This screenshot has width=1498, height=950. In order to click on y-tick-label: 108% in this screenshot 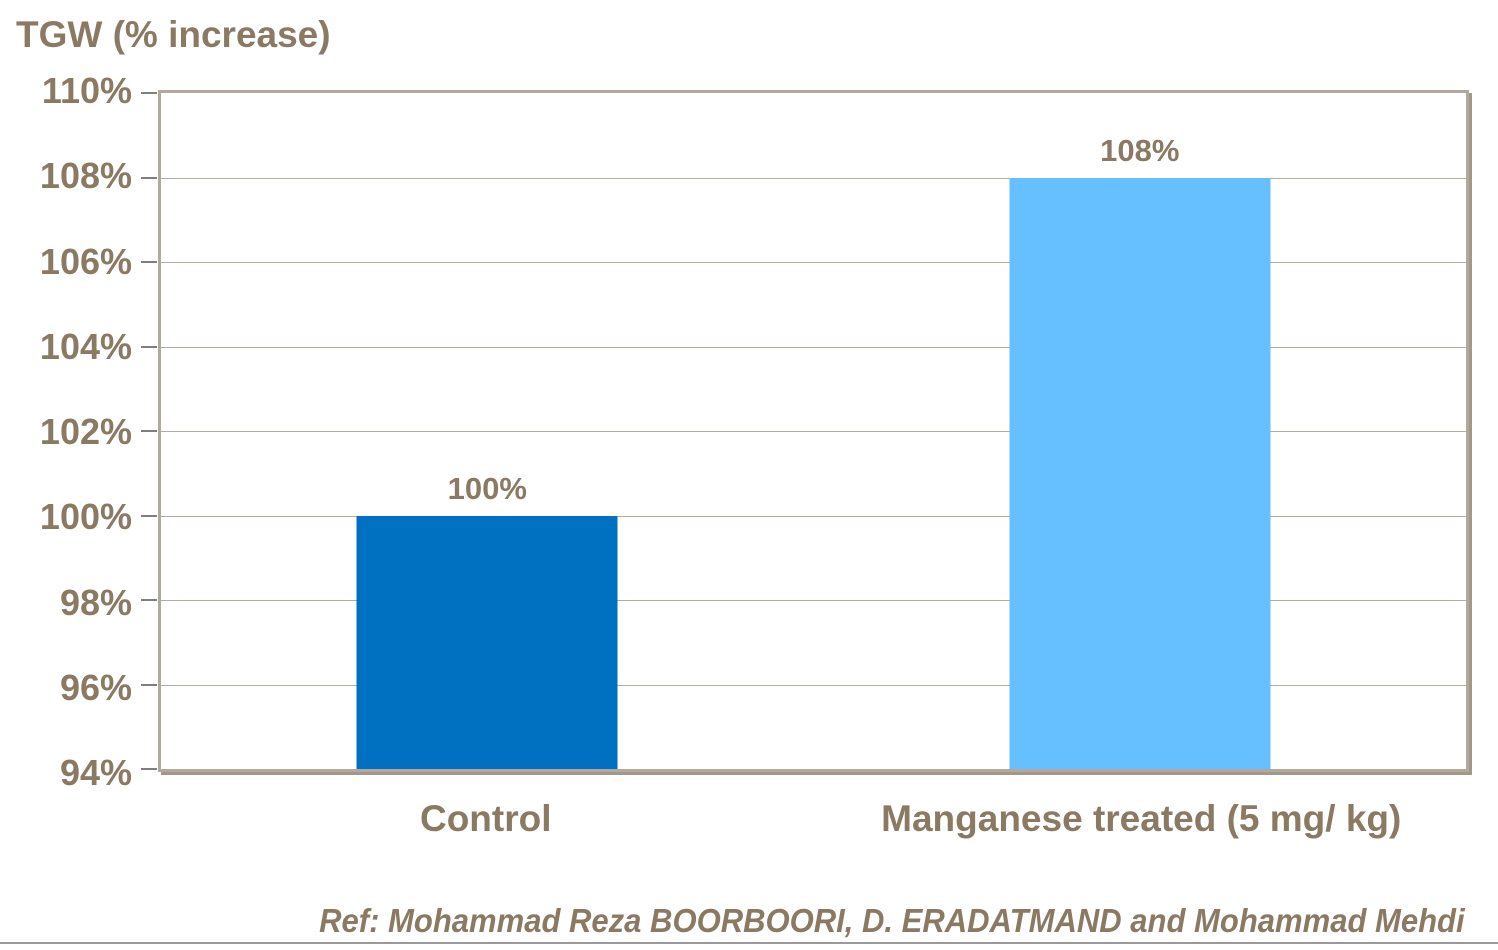, I will do `click(85, 176)`.